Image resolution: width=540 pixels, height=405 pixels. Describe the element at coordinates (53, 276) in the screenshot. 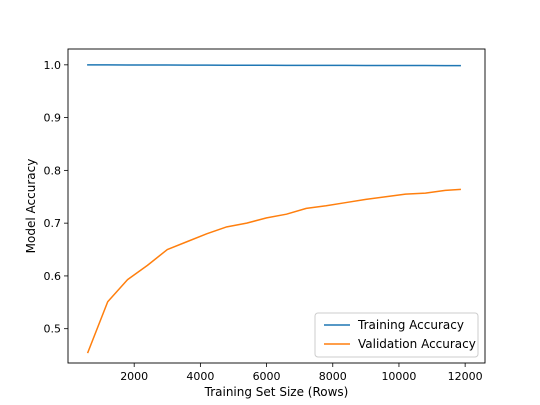

I see `y-tick-label: 0.6` at that location.